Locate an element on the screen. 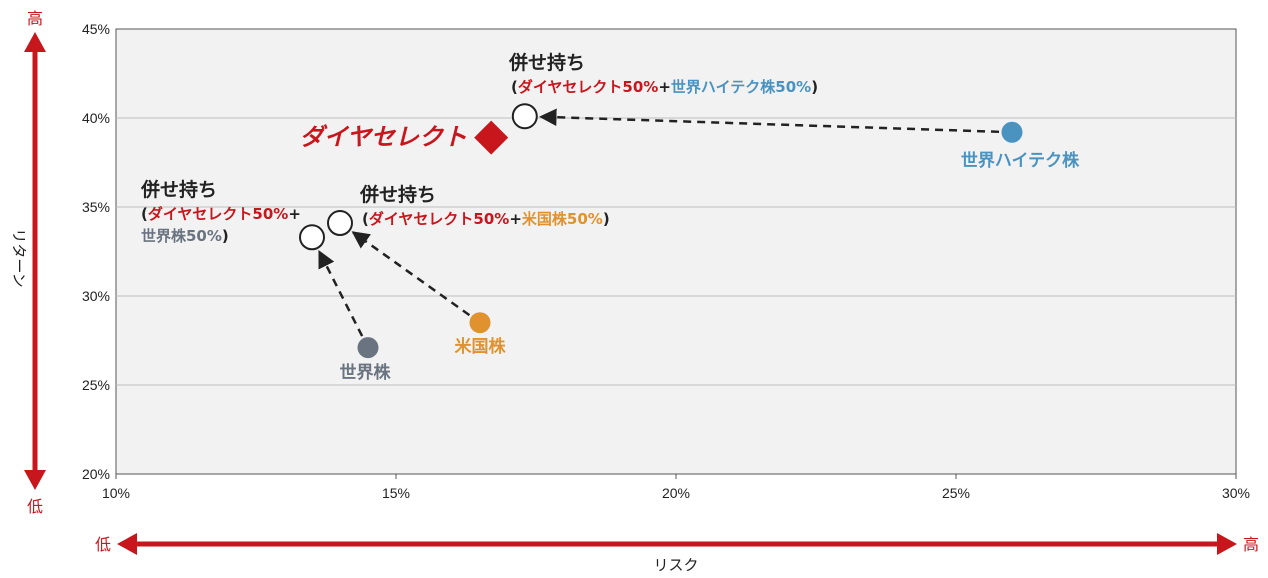 This screenshot has width=1268, height=578. x-tick-label: 15% is located at coordinates (396, 493).